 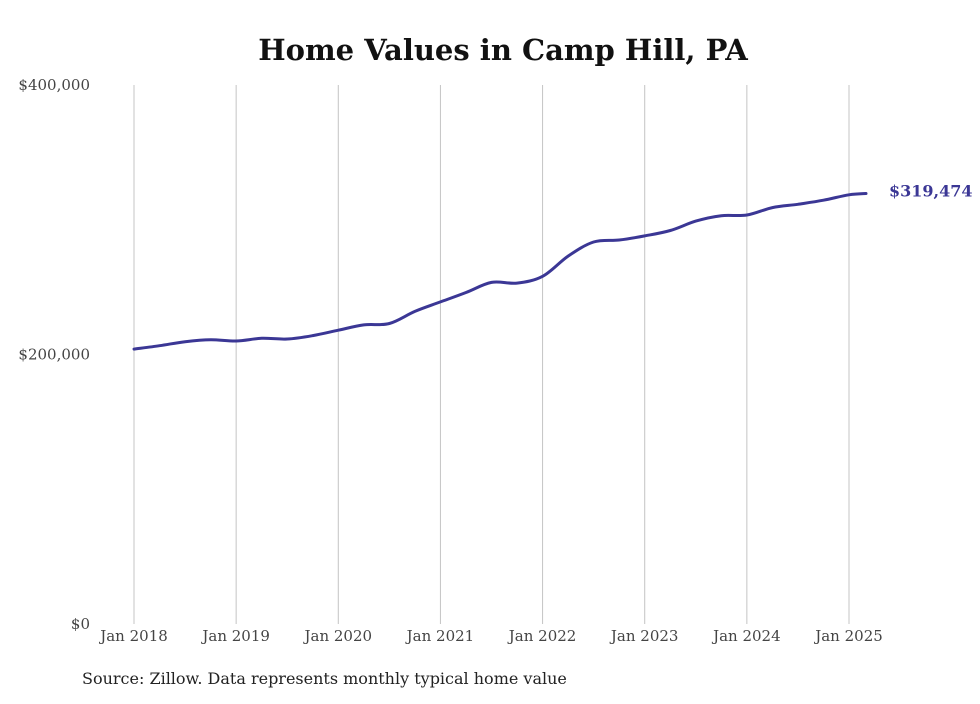 I want to click on y-tick-label: $0, so click(x=80, y=624).